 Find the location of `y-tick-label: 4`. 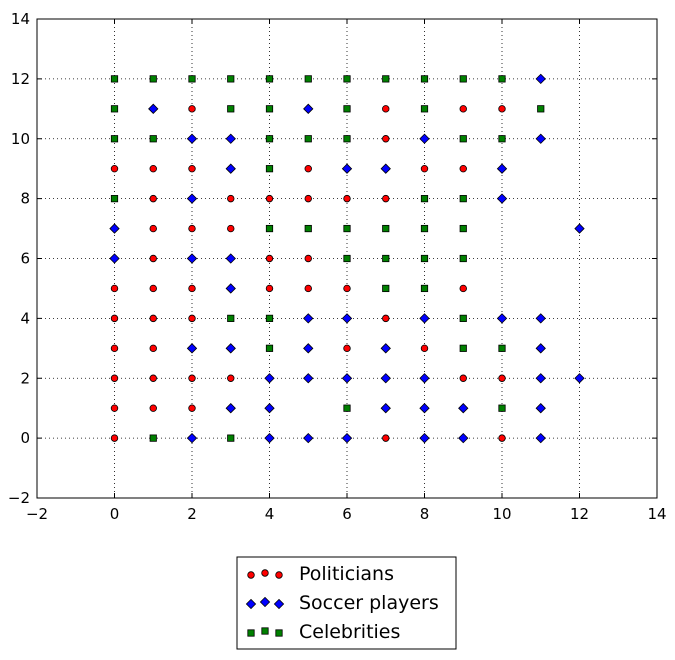

y-tick-label: 4 is located at coordinates (25, 318).